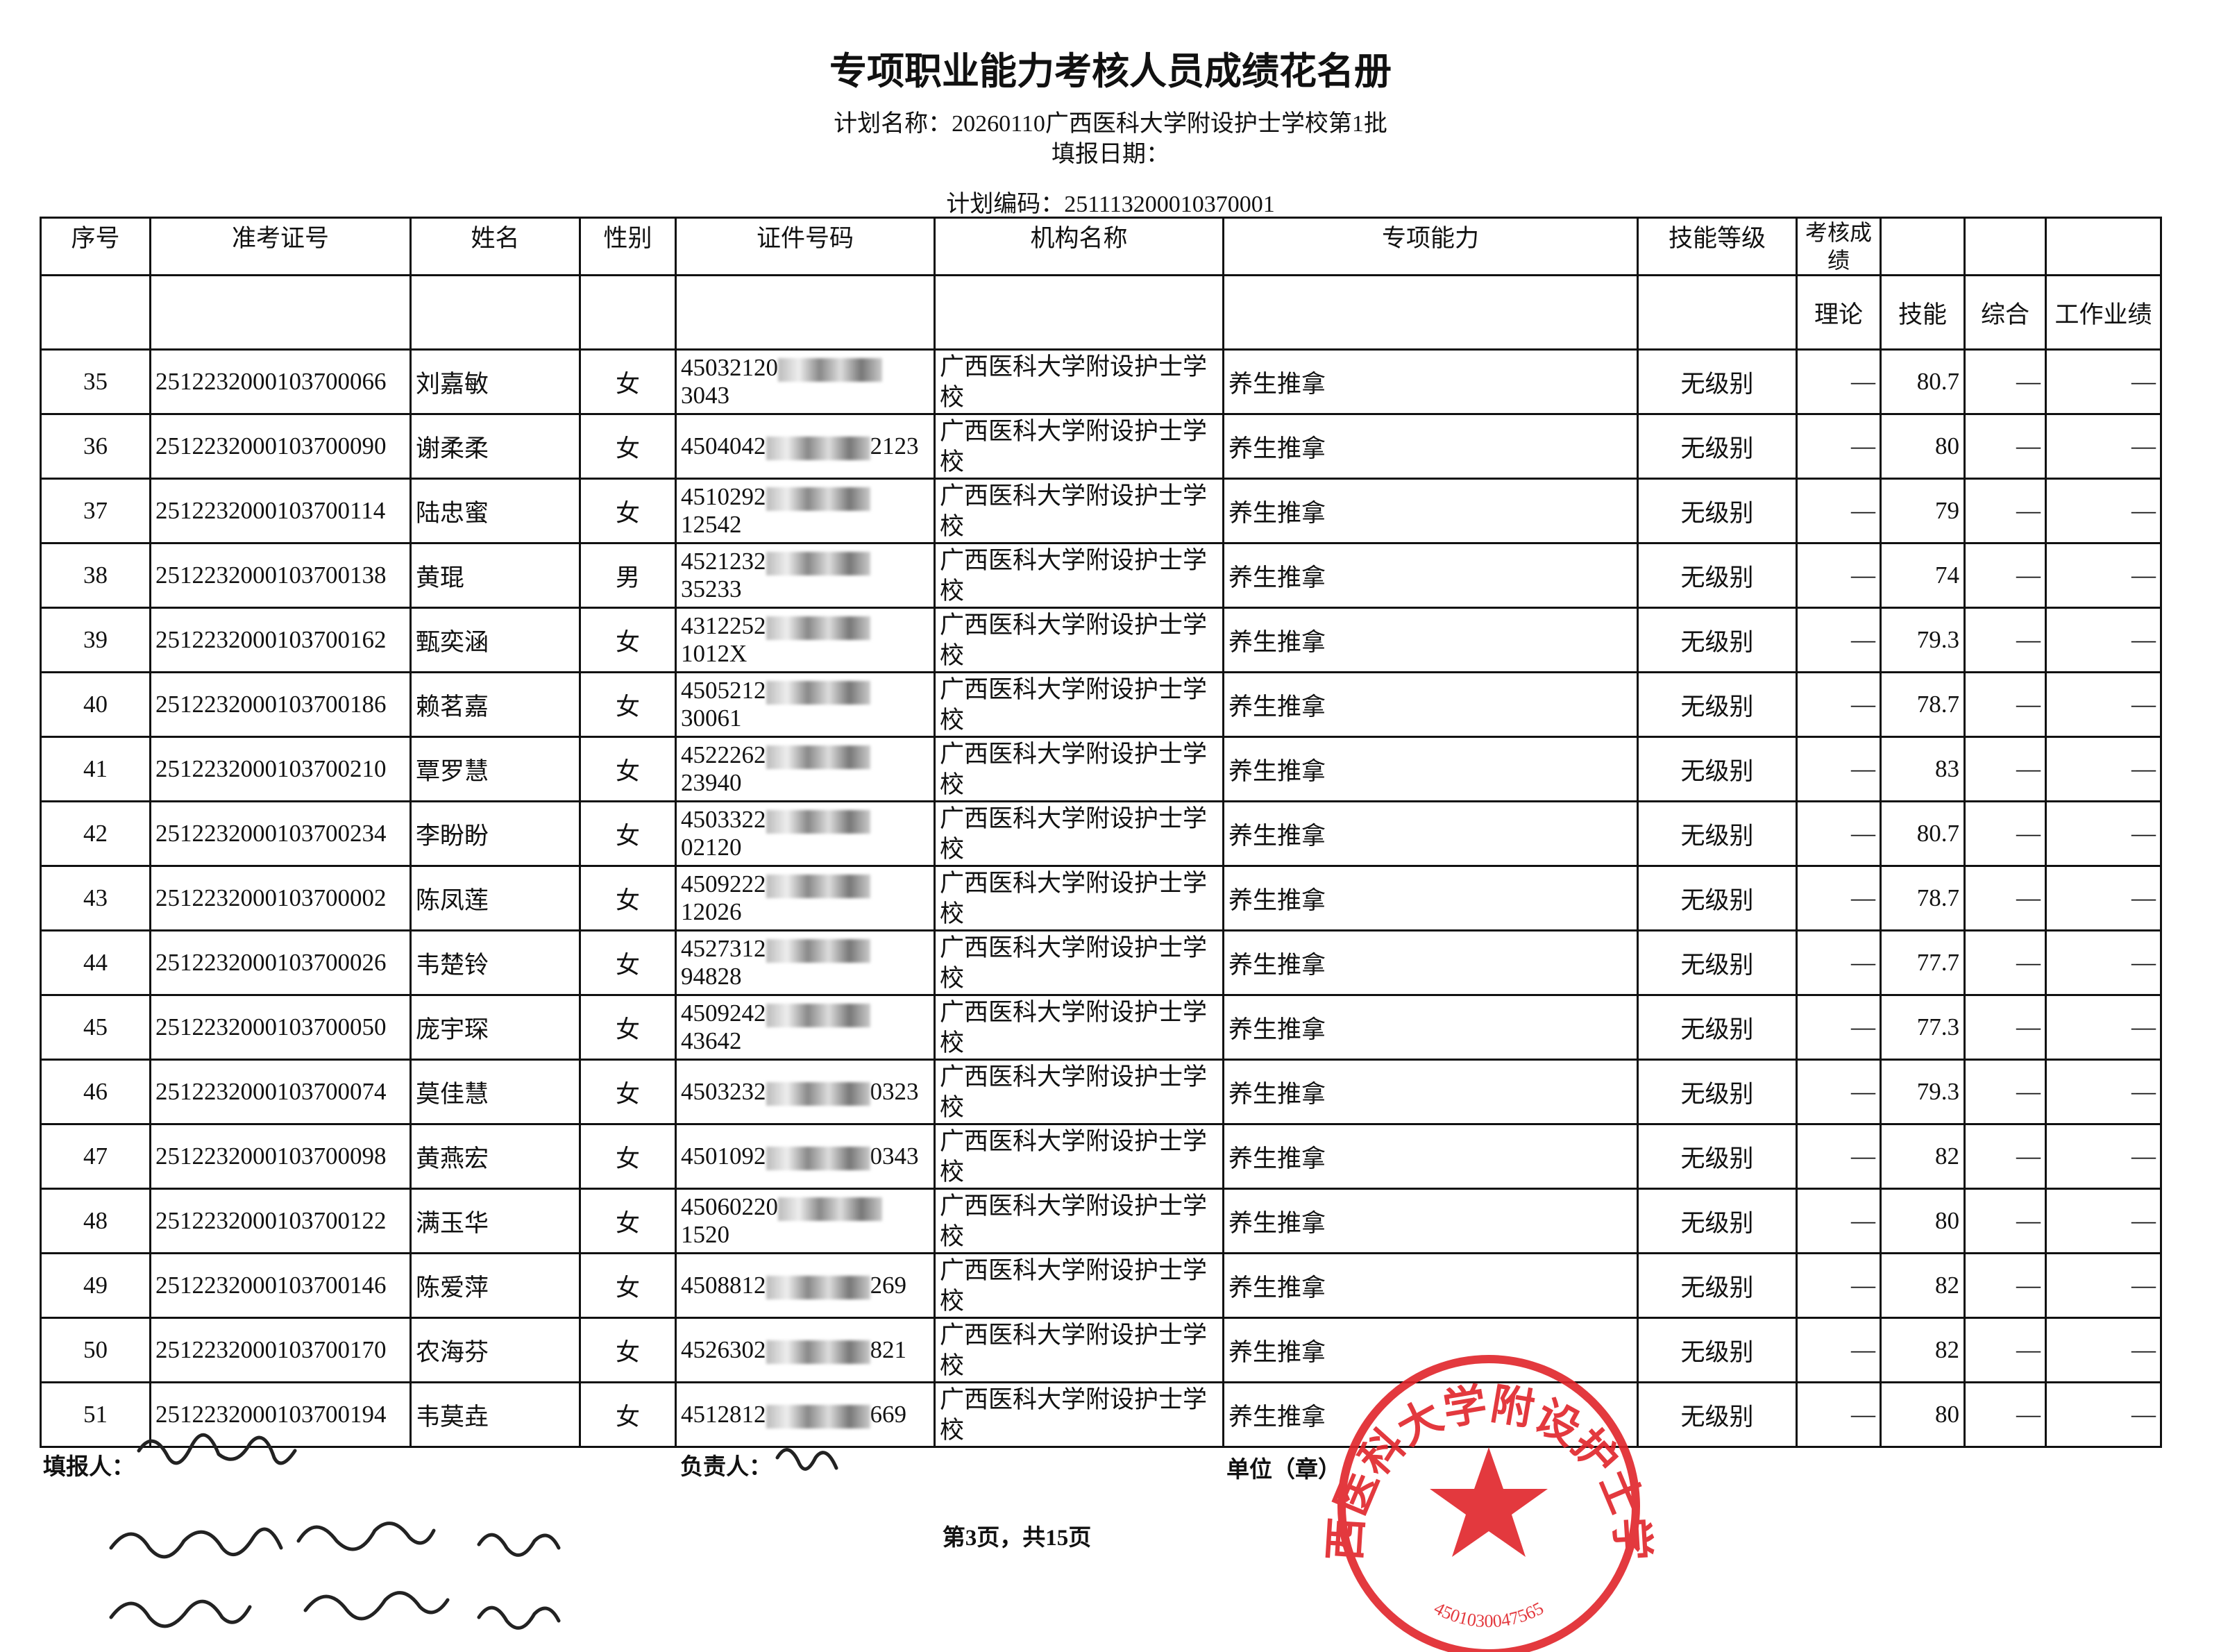 This screenshot has width=2221, height=1652. I want to click on id-number: 452731294828, so click(805, 962).